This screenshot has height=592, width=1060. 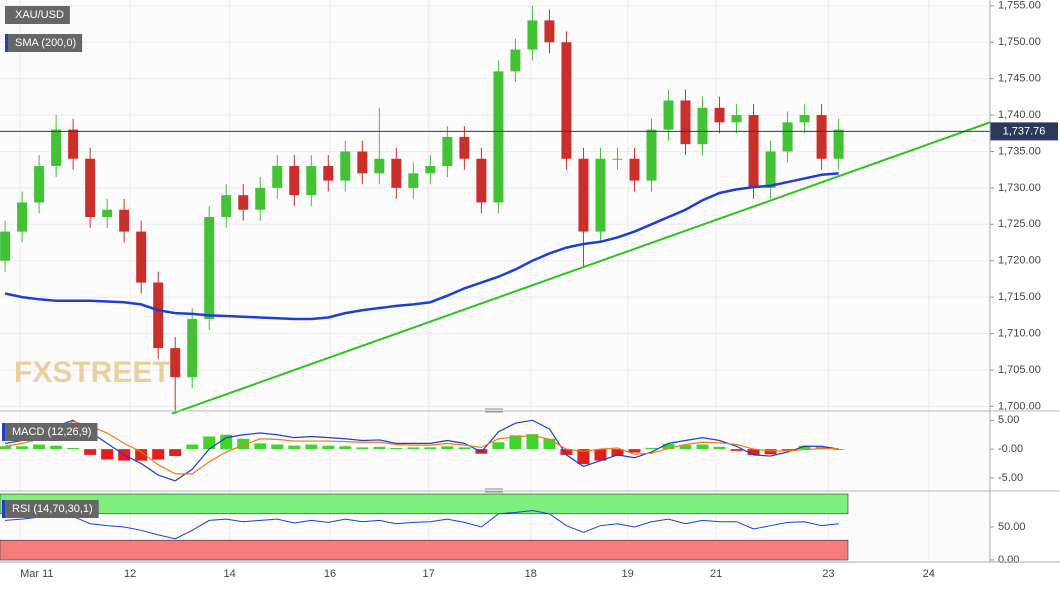 I want to click on x-tick-label: 24, so click(x=929, y=574).